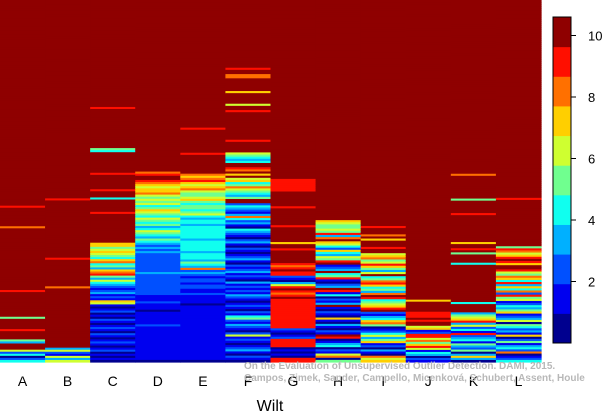  What do you see at coordinates (270, 405) in the screenshot?
I see `x-axis-label: Wilt` at bounding box center [270, 405].